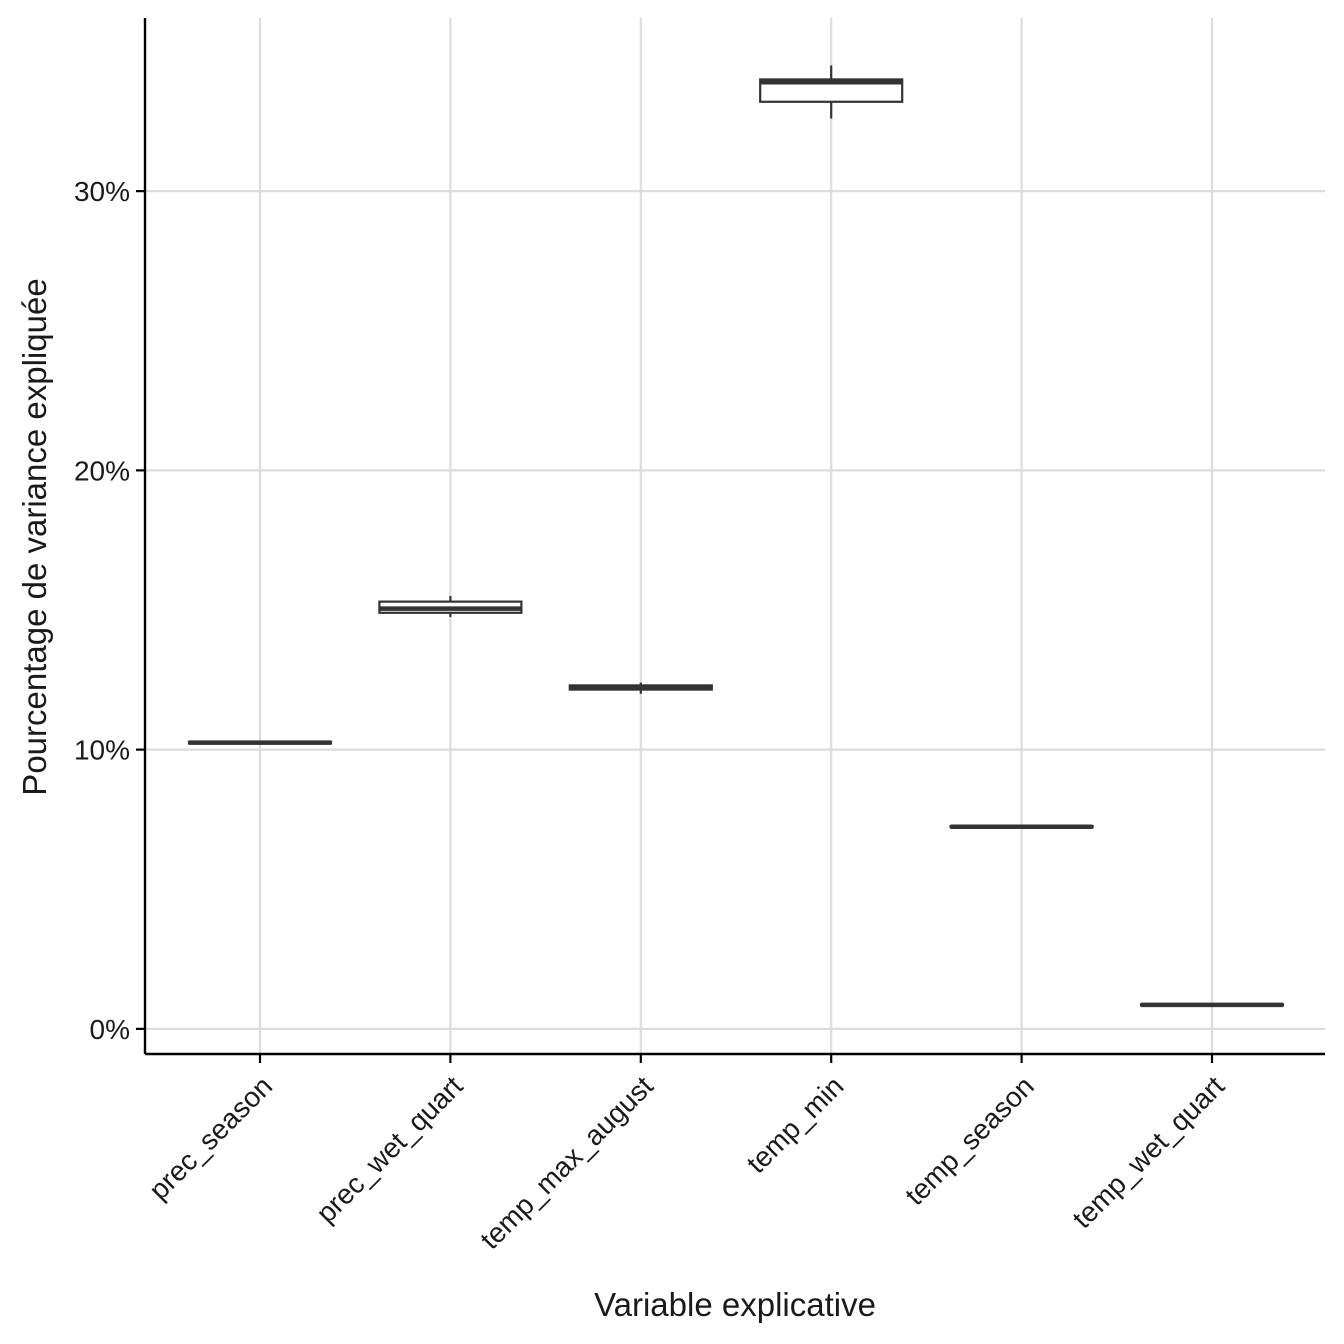  Describe the element at coordinates (1021, 826) in the screenshot. I see `box-temp_season` at that location.